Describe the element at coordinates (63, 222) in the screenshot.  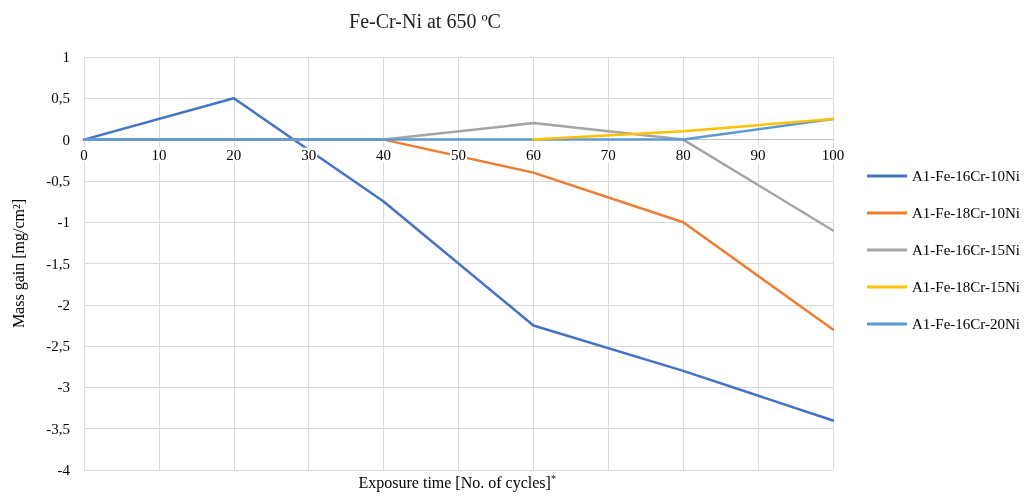
I see `y-tick-label: -1` at that location.